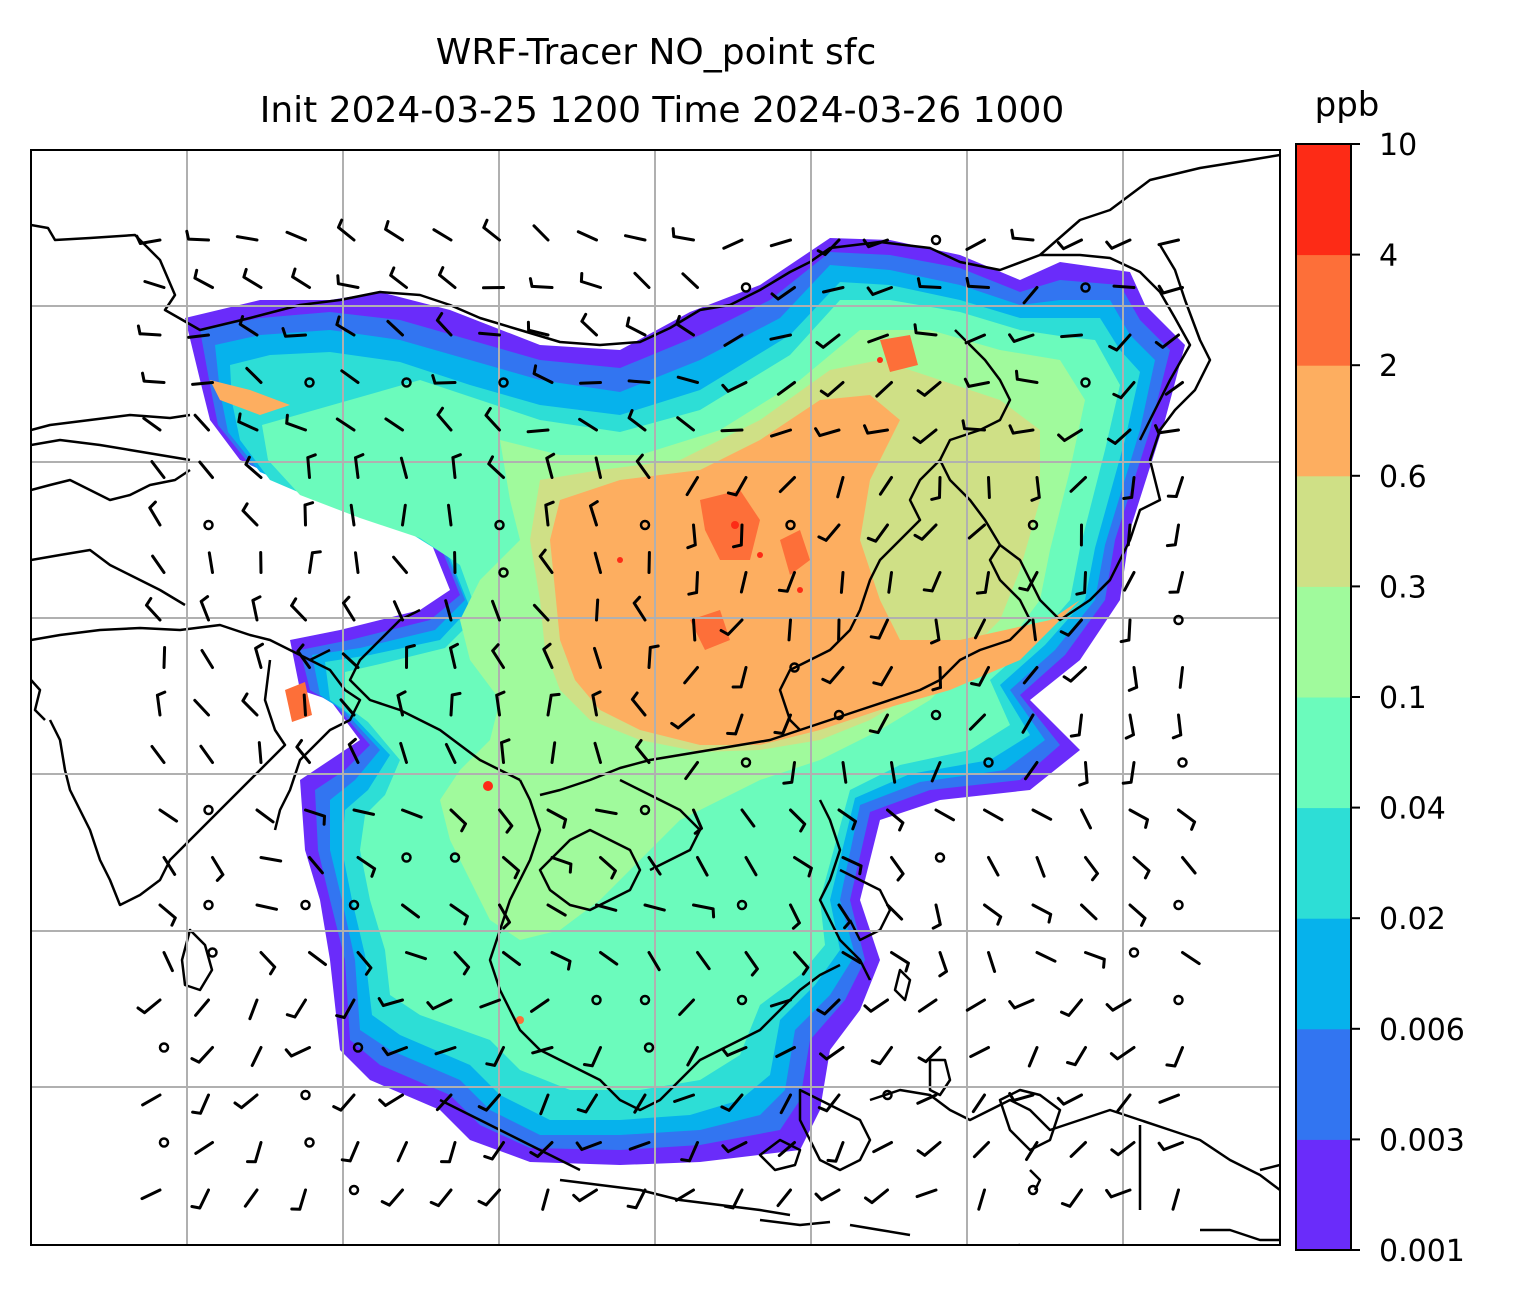 Image resolution: width=1528 pixels, height=1306 pixels. I want to click on colorbar-segment, so click(1323, 531).